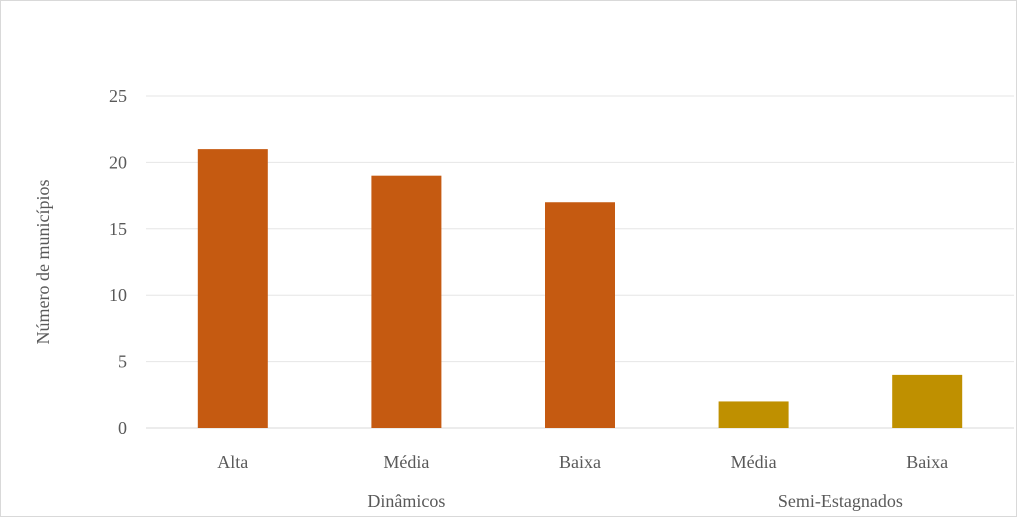  Describe the element at coordinates (118, 229) in the screenshot. I see `y-tick-label: 15` at that location.